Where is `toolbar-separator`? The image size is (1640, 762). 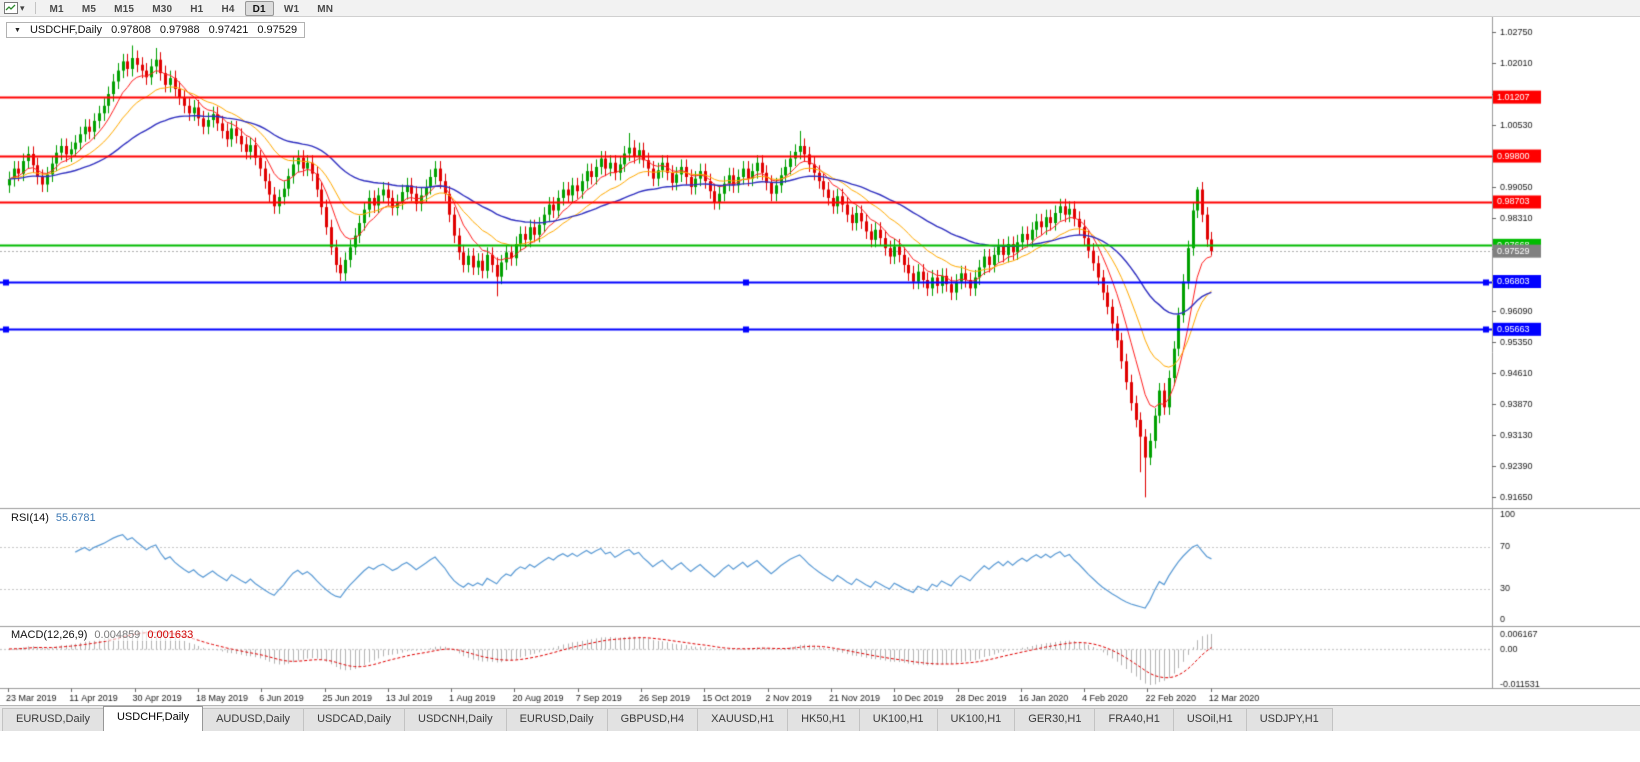 toolbar-separator is located at coordinates (35, 8).